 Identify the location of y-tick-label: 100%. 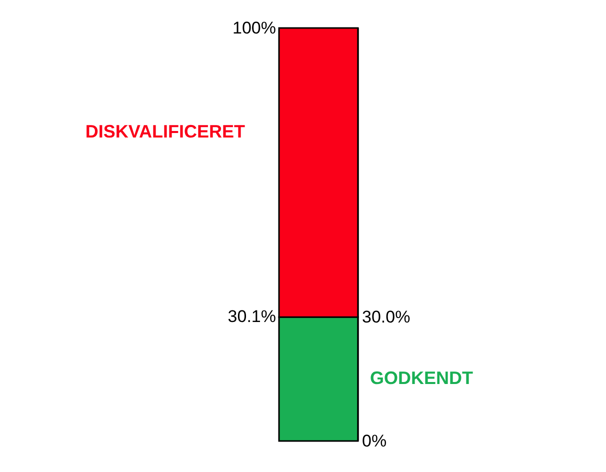
(254, 28).